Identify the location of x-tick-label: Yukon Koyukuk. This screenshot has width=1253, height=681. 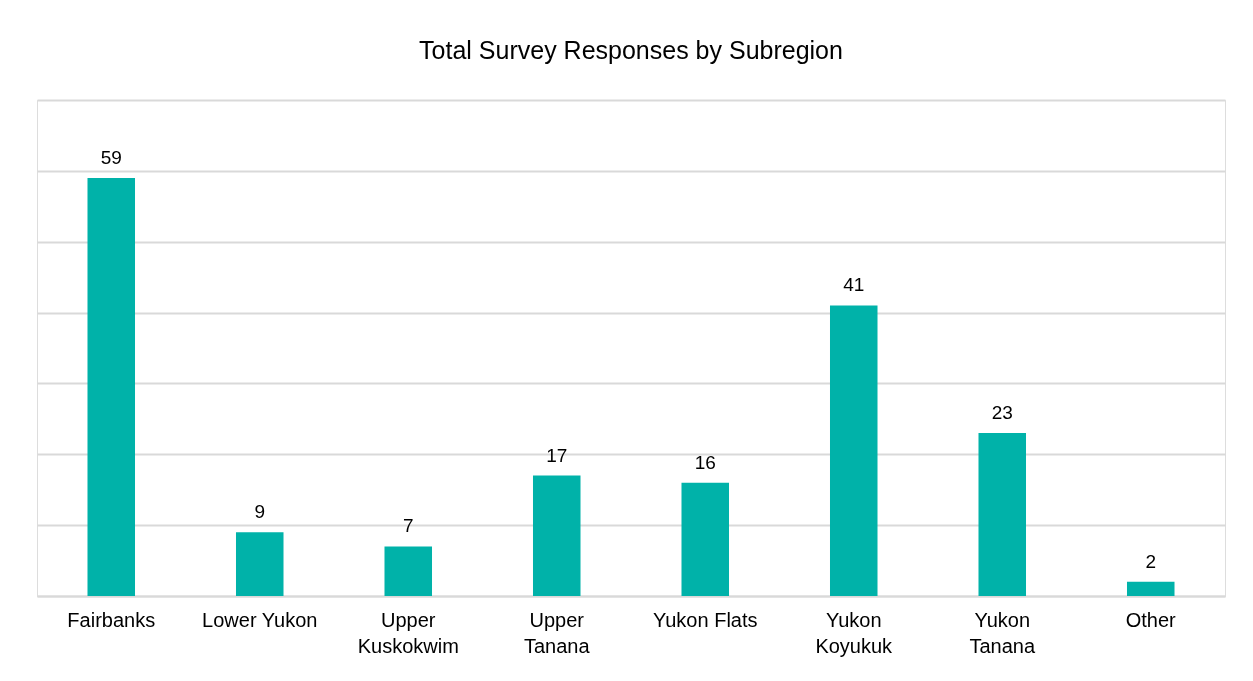
(854, 632).